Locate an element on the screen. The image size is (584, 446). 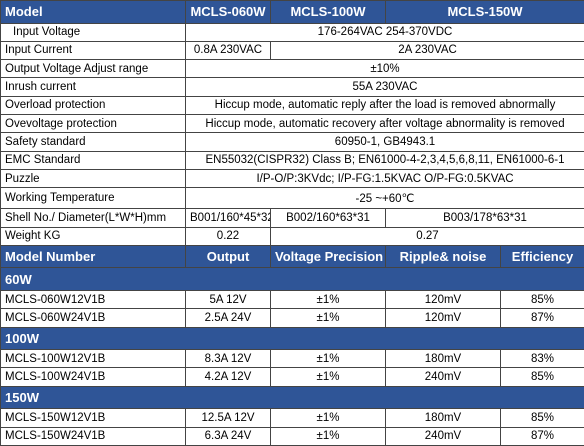
spec-label: Safety standard is located at coordinates (93, 142).